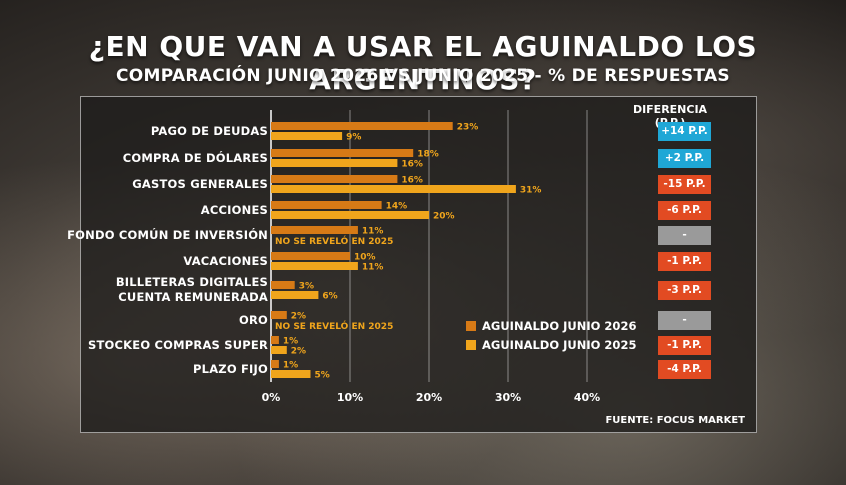 This screenshot has width=846, height=485. What do you see at coordinates (684, 369) in the screenshot?
I see `difference-badge-9: -4 P.P.` at bounding box center [684, 369].